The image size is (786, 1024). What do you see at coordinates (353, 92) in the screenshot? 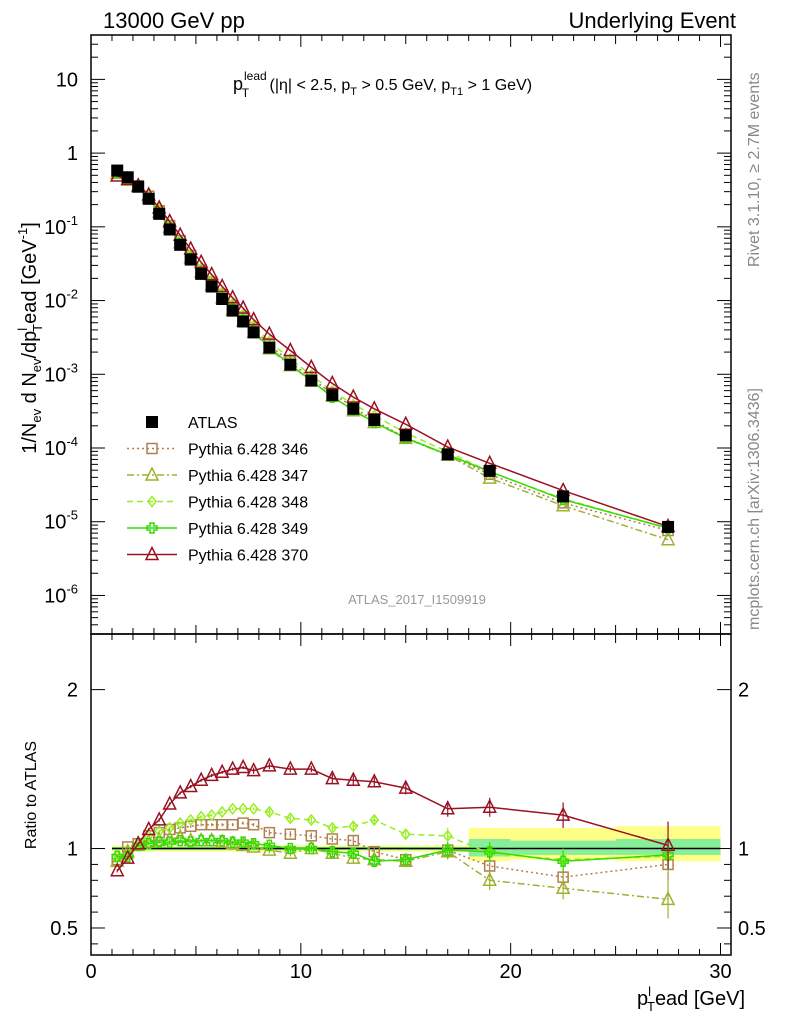
I see `title-sub-t: T` at bounding box center [353, 92].